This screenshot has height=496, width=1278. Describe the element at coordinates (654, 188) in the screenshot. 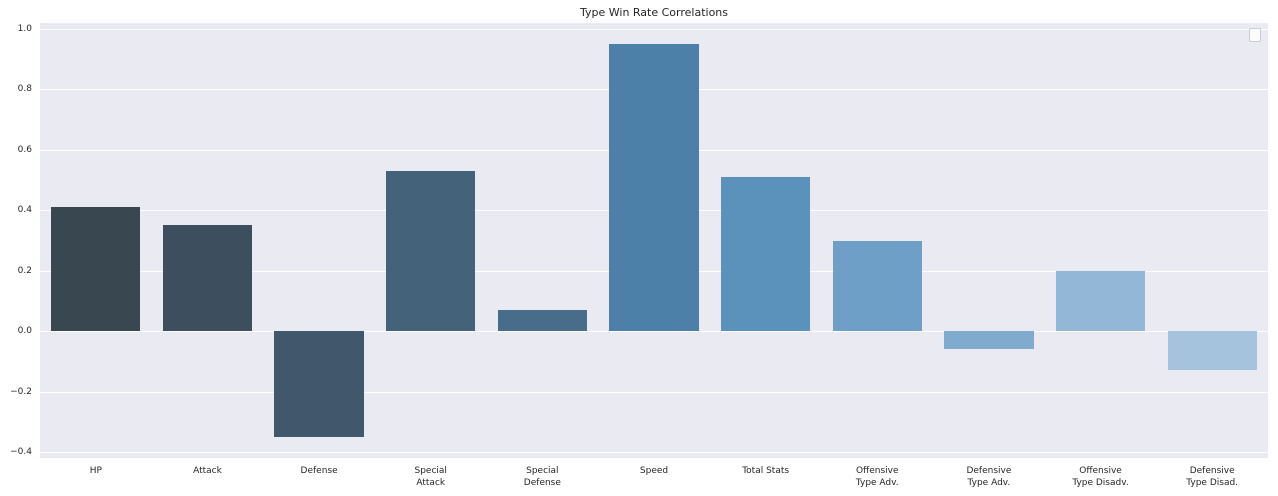

I see `bar-speed` at that location.